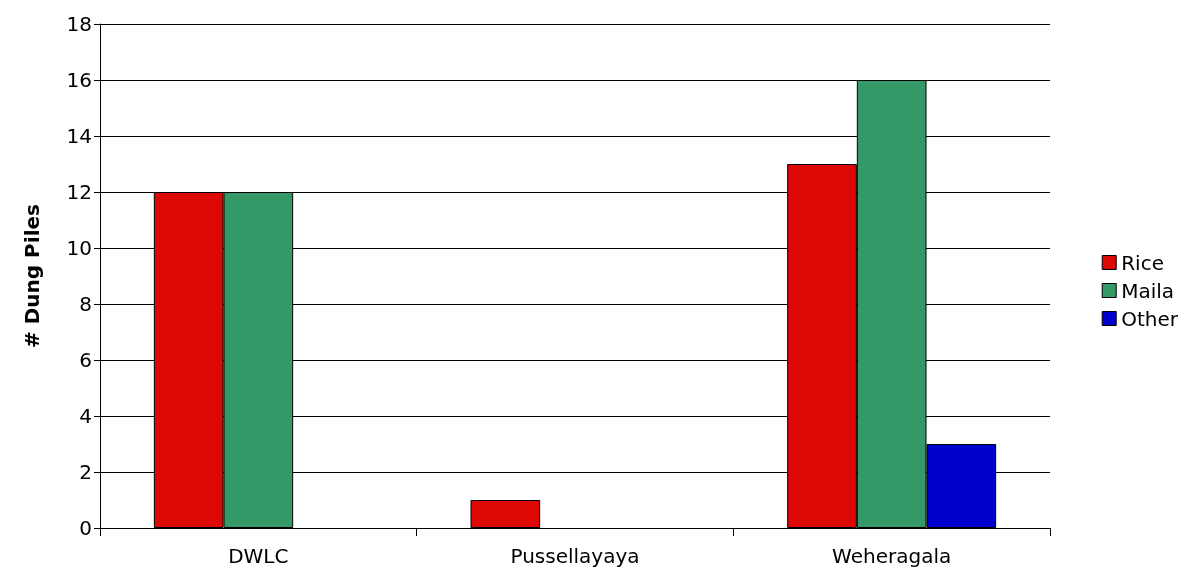  I want to click on y-tick-label: 0, so click(85, 528).